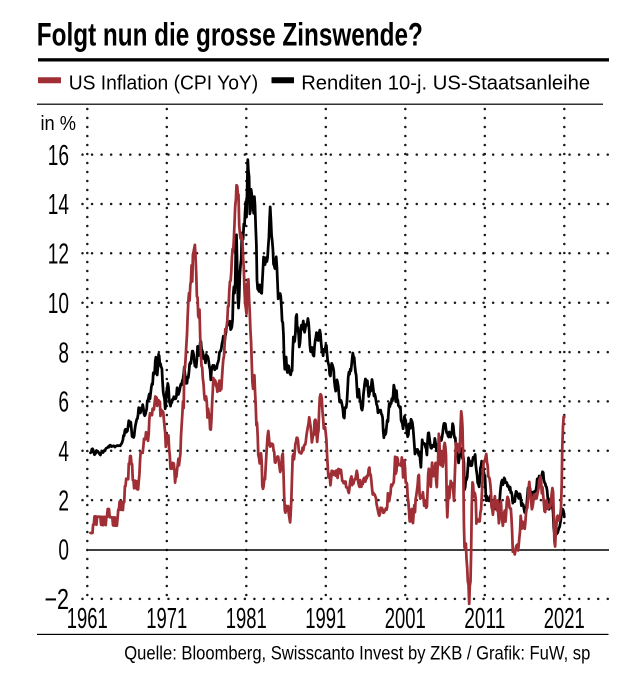 This screenshot has height=692, width=640. What do you see at coordinates (63, 452) in the screenshot?
I see `svg-text: 4` at bounding box center [63, 452].